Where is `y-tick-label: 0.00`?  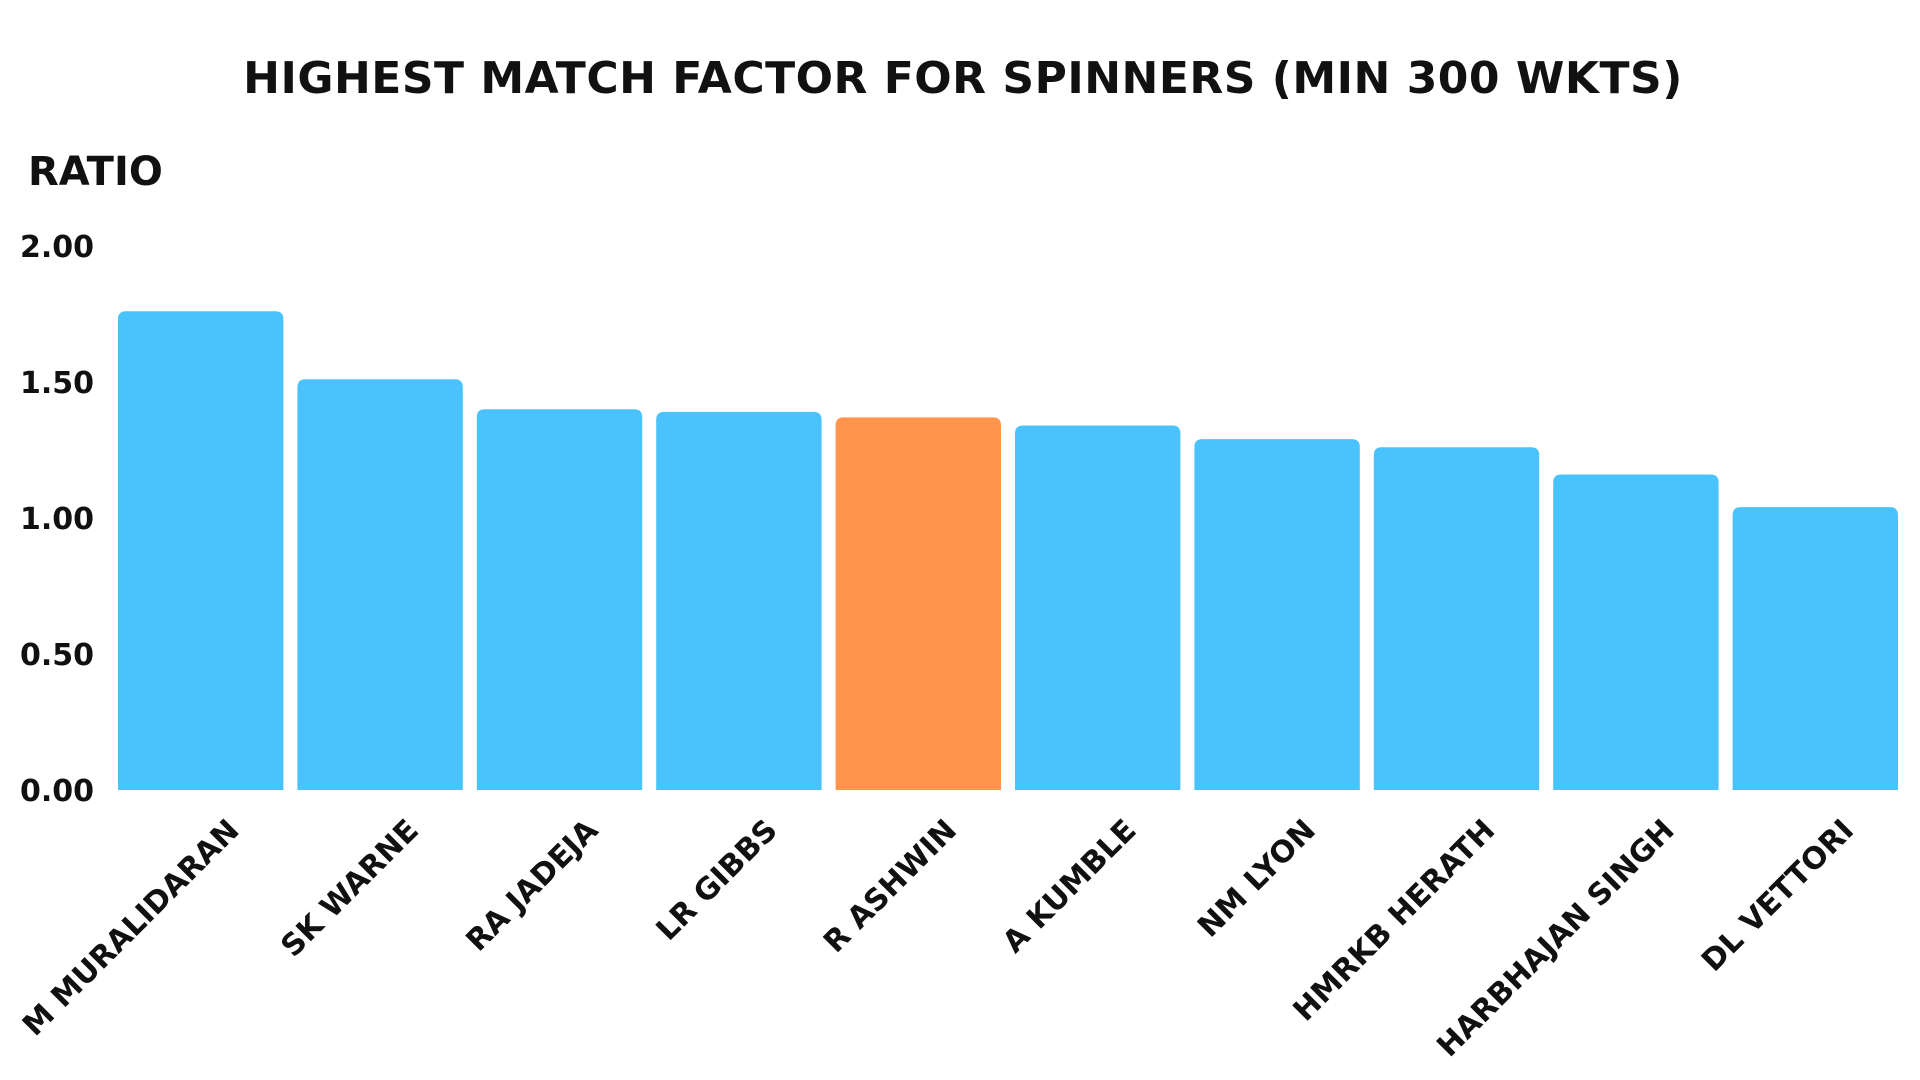
y-tick-label: 0.00 is located at coordinates (57, 791).